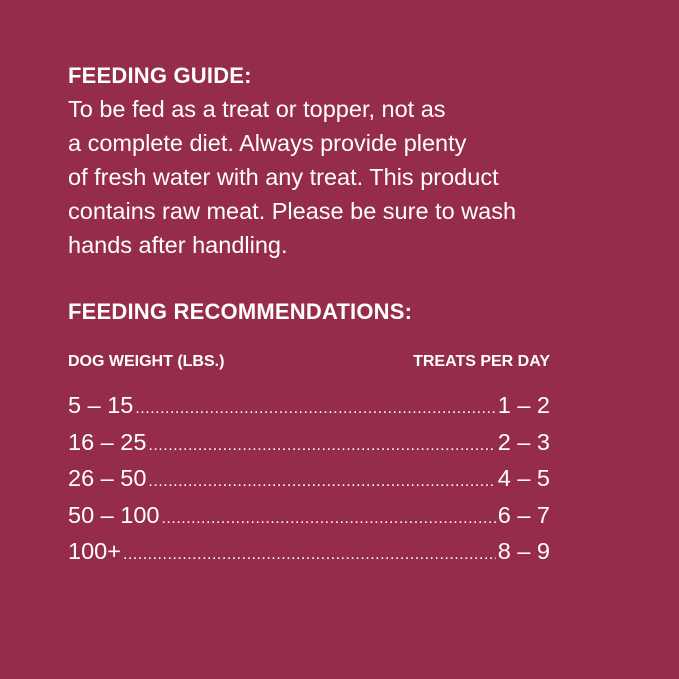  I want to click on weight-cell: 16 – 25, so click(107, 441).